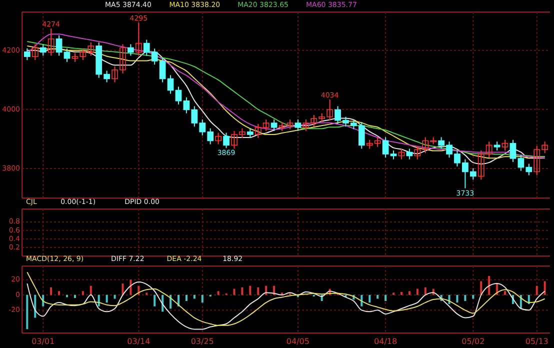  What do you see at coordinates (386, 341) in the screenshot?
I see `x-tick-label: 04/18` at bounding box center [386, 341].